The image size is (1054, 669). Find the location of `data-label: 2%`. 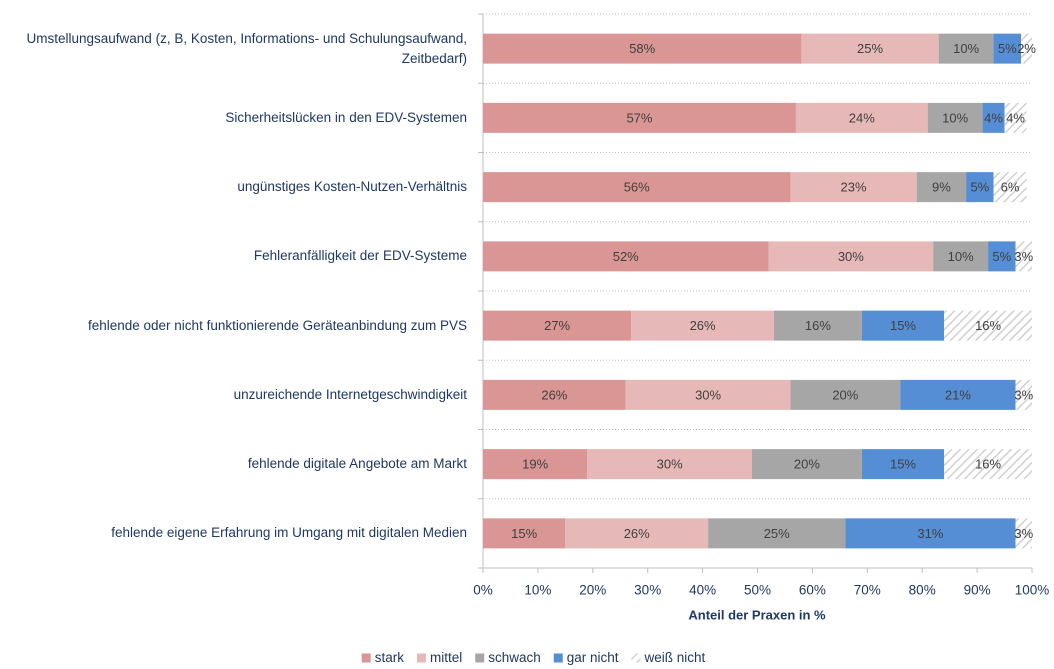

data-label: 2% is located at coordinates (1026, 48).